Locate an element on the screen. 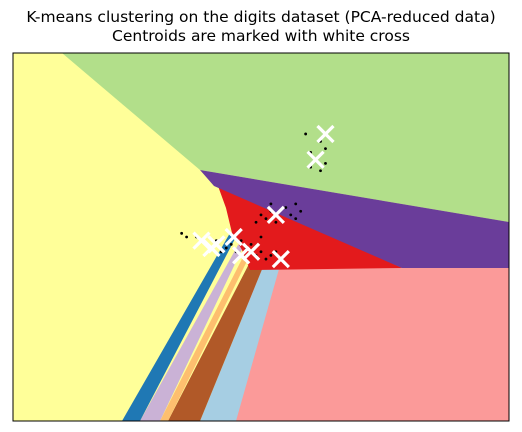  region-orange is located at coordinates (205, 338).